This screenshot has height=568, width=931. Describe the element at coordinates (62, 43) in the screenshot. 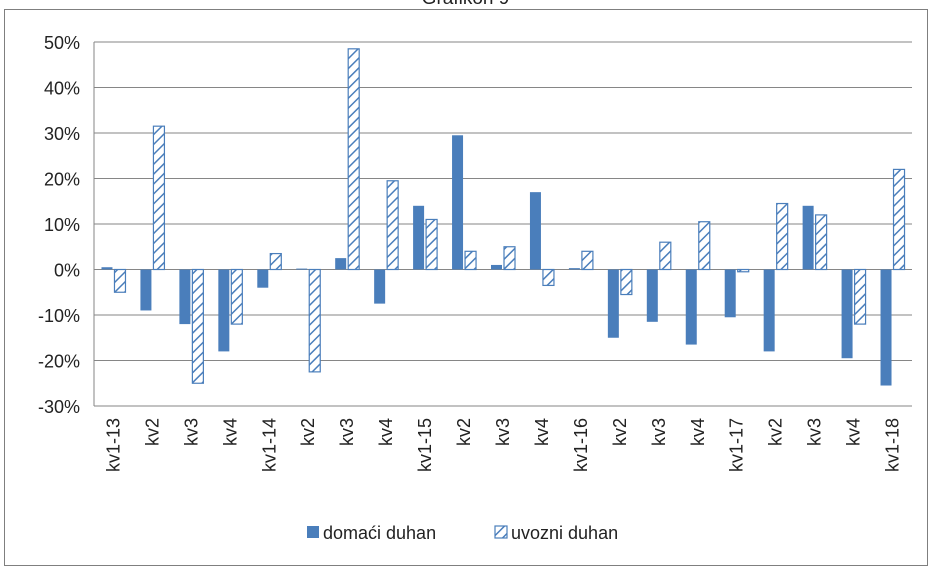

I see `y-tick-label: 50%` at that location.